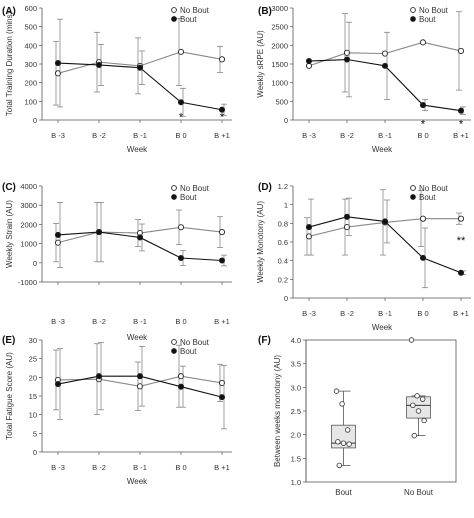 The height and width of the screenshot is (518, 474). I want to click on y-tick-label: 2.5, so click(296, 411).